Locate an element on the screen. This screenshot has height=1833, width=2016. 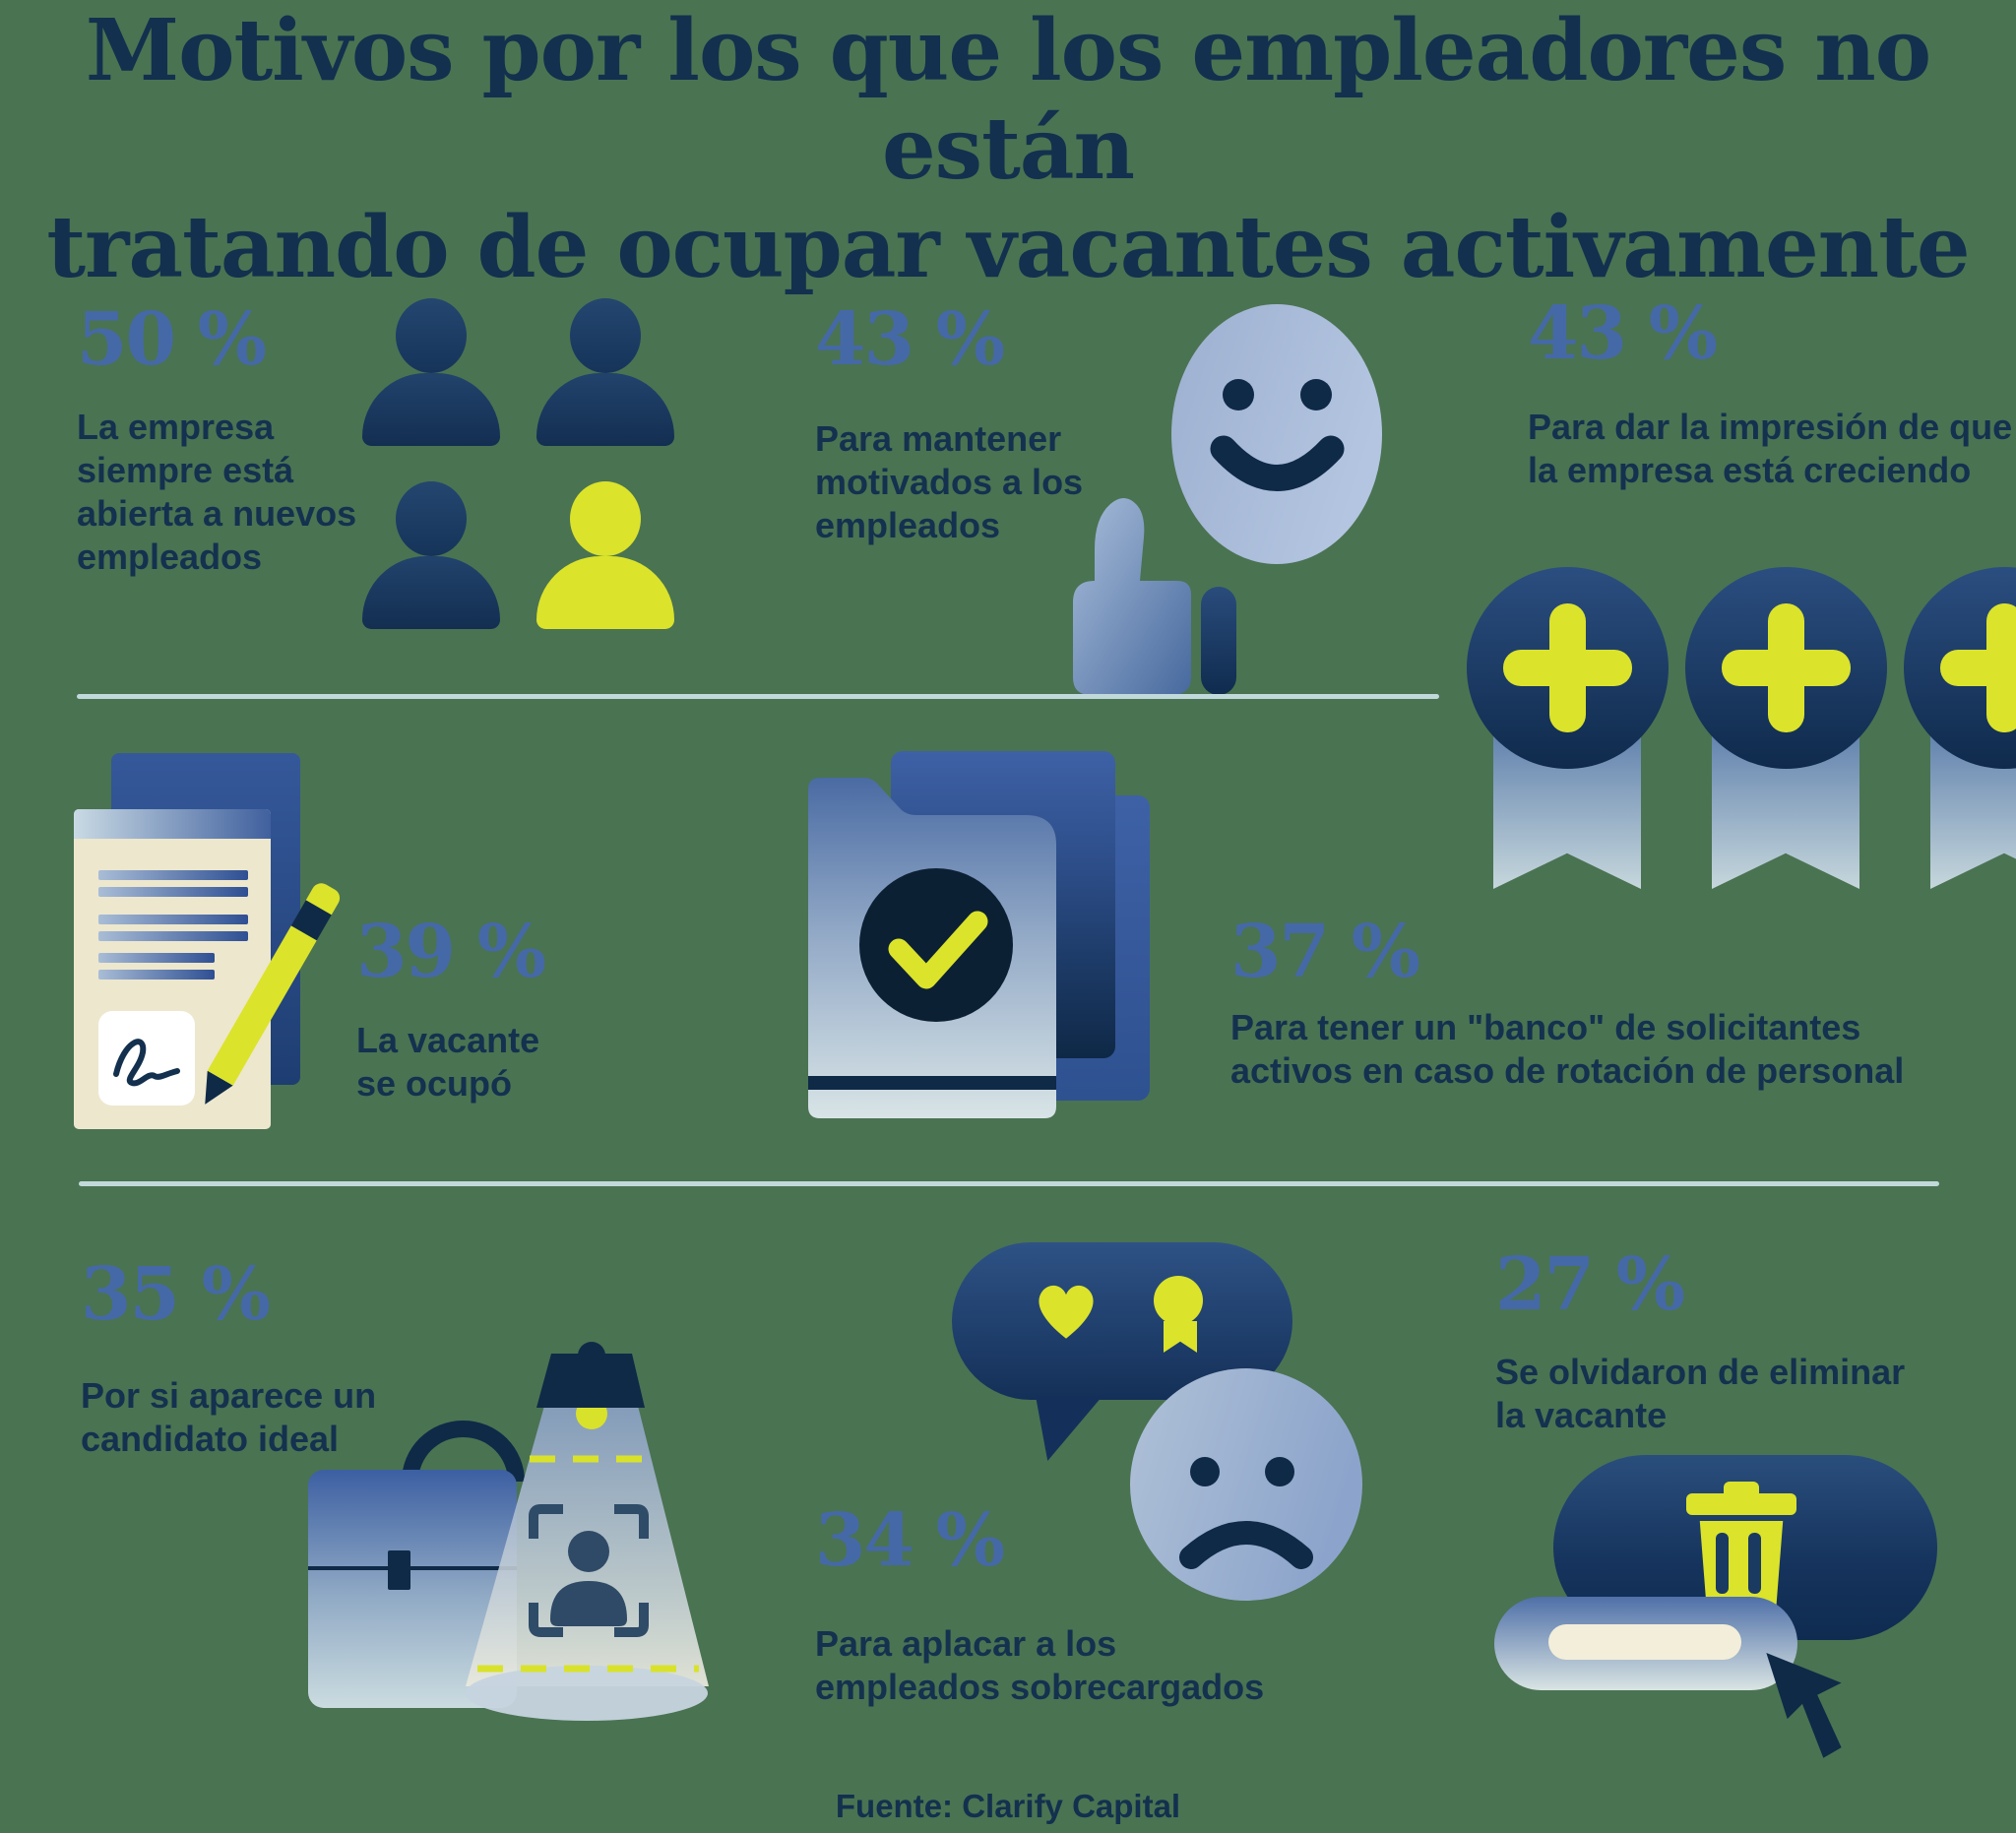
stat-value: 27 % is located at coordinates (1590, 1285).